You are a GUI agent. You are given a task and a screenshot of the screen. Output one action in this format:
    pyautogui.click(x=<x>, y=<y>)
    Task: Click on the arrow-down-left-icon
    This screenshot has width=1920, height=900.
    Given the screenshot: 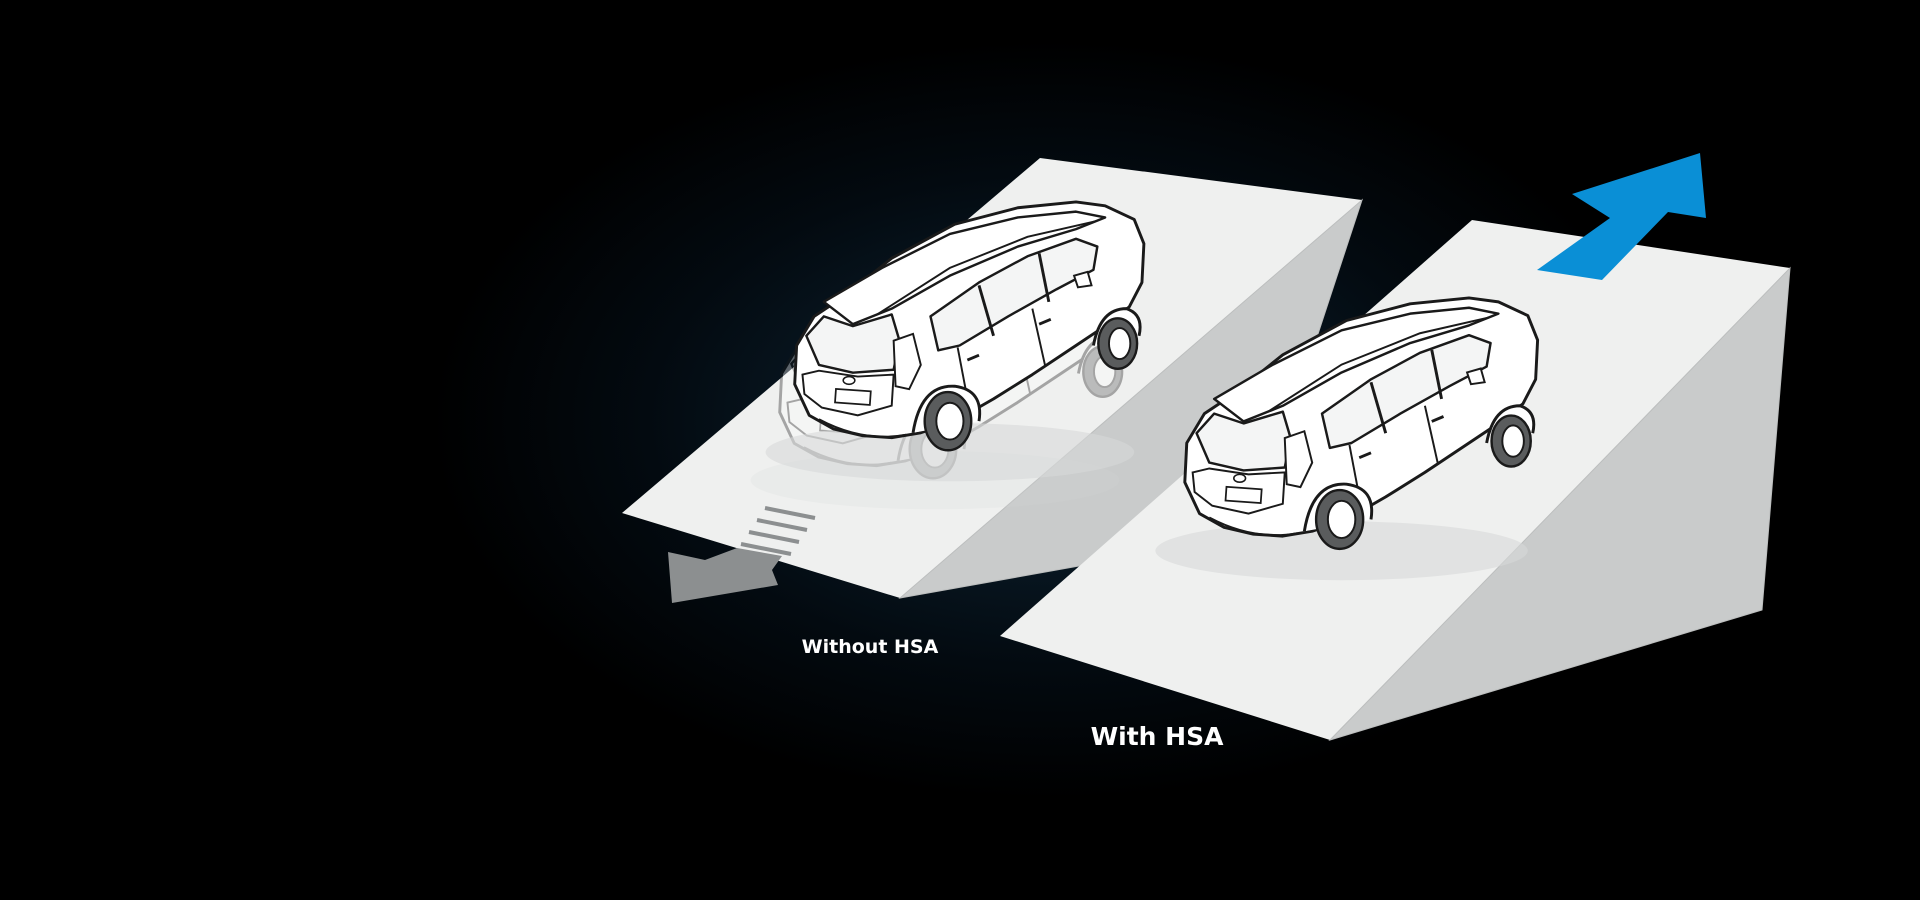 What is the action you would take?
    pyautogui.click(x=742, y=554)
    